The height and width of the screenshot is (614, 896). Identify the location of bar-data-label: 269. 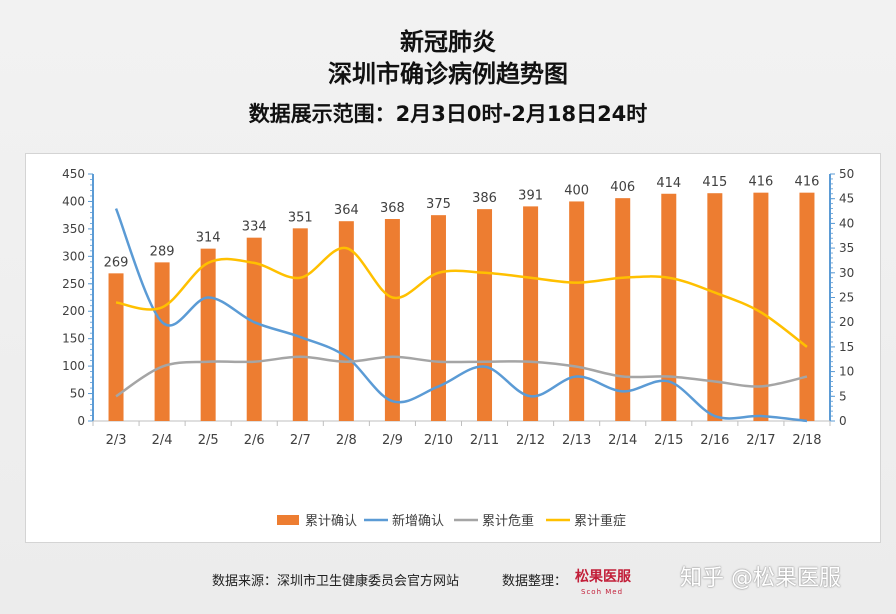
(116, 262).